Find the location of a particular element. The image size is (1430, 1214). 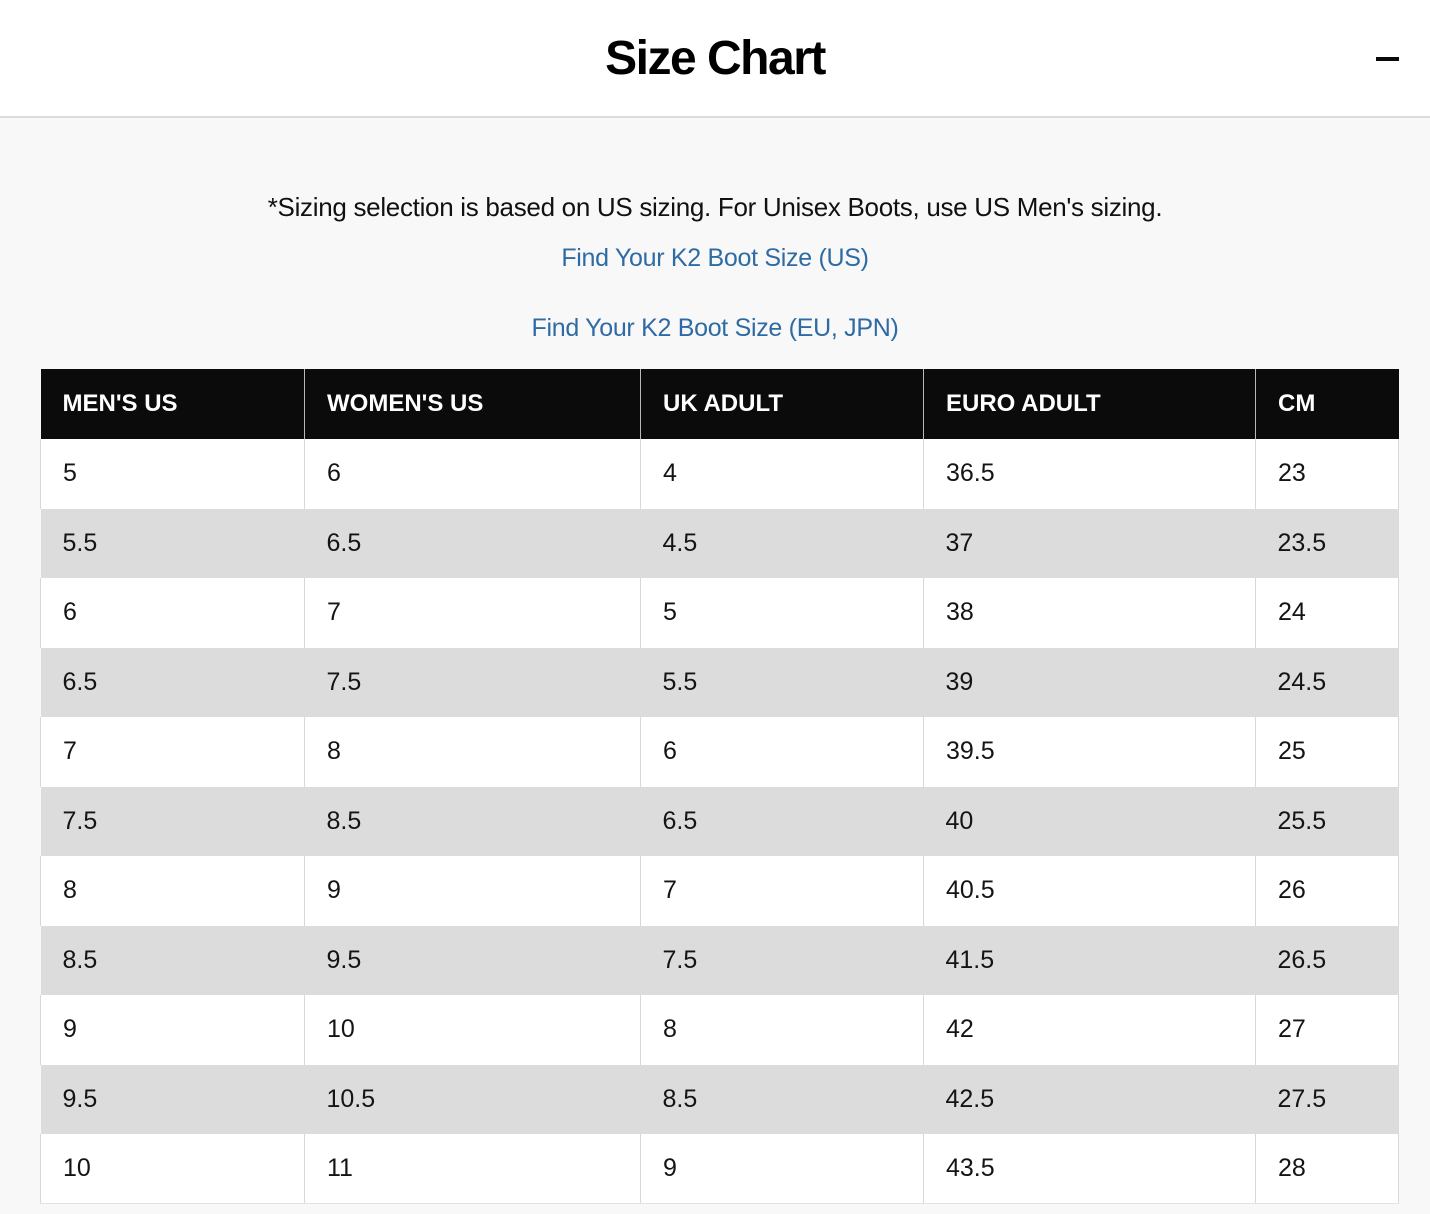

table-cell: 24.5 is located at coordinates (1327, 682).